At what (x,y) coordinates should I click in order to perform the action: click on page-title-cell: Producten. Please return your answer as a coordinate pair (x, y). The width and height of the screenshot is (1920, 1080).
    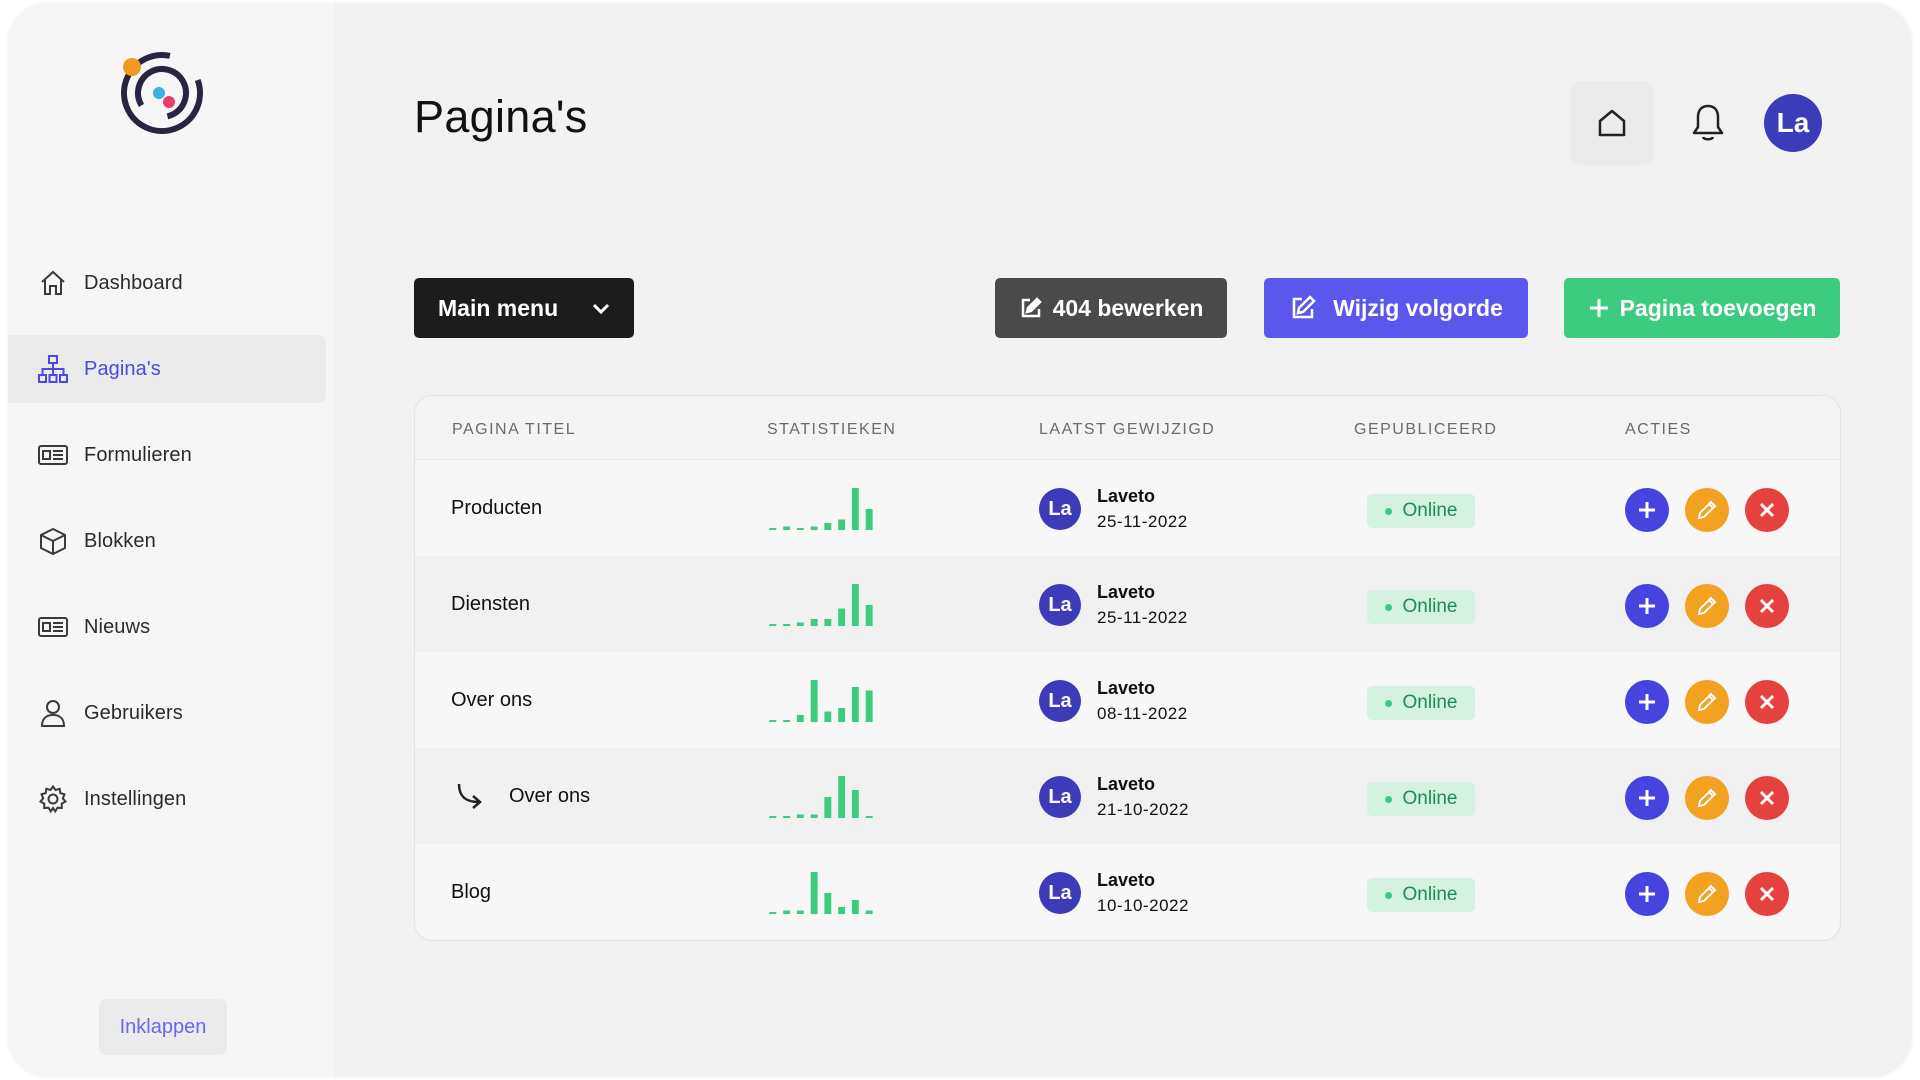
    Looking at the image, I should click on (497, 508).